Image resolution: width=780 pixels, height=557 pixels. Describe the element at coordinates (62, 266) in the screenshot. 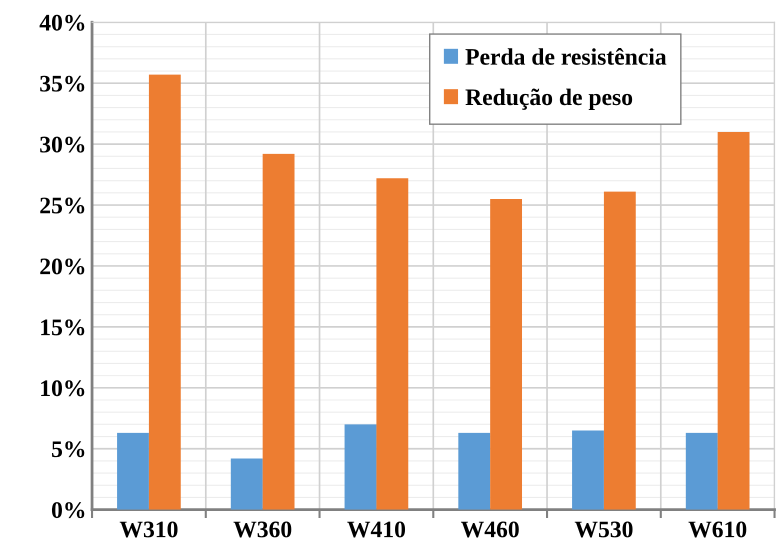

I see `y-tick-label: 20%` at that location.